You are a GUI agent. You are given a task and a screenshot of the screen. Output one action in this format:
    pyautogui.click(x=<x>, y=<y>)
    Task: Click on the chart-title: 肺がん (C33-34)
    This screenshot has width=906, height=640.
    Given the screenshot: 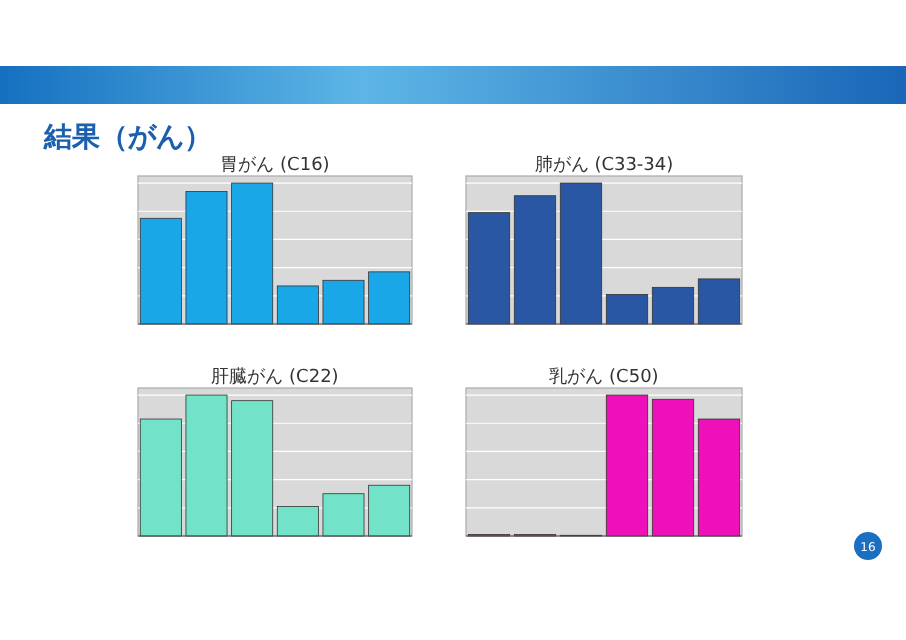 What is the action you would take?
    pyautogui.click(x=604, y=165)
    